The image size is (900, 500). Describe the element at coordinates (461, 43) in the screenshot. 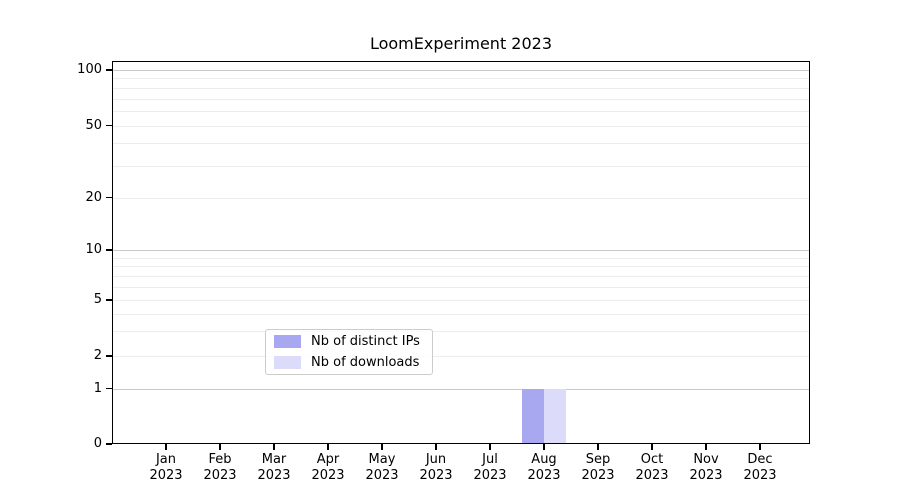

I see `chart-title: LoomExperiment 2023` at that location.